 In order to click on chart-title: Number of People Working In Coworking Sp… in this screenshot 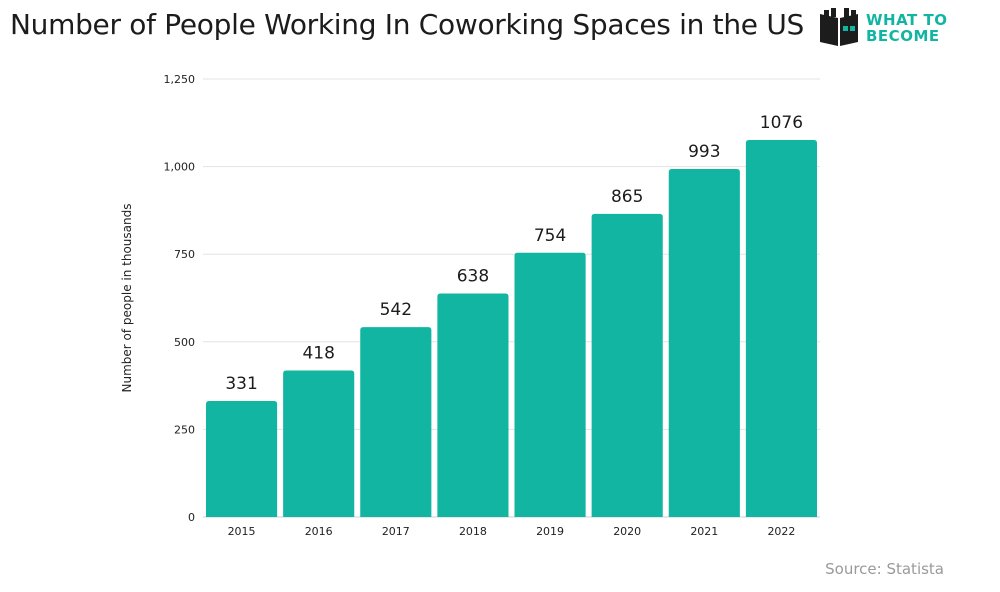, I will do `click(407, 24)`.